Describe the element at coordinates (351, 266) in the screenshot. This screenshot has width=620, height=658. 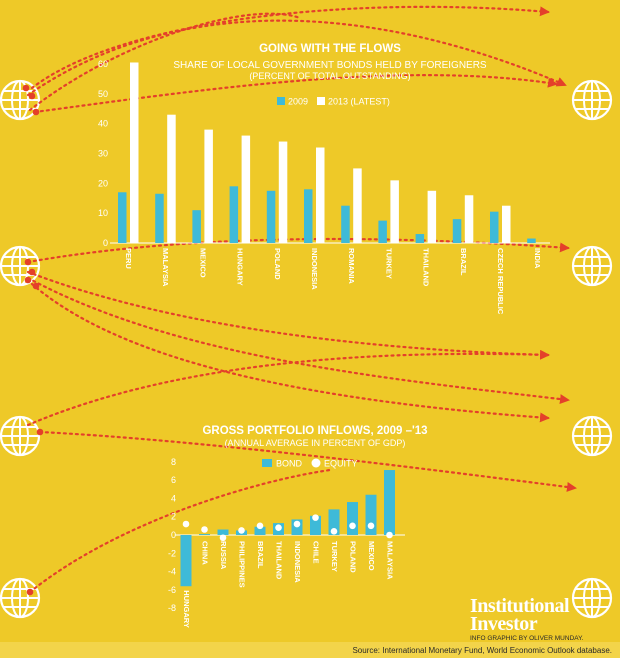
I see `x-tick-label: ROMANIA` at that location.